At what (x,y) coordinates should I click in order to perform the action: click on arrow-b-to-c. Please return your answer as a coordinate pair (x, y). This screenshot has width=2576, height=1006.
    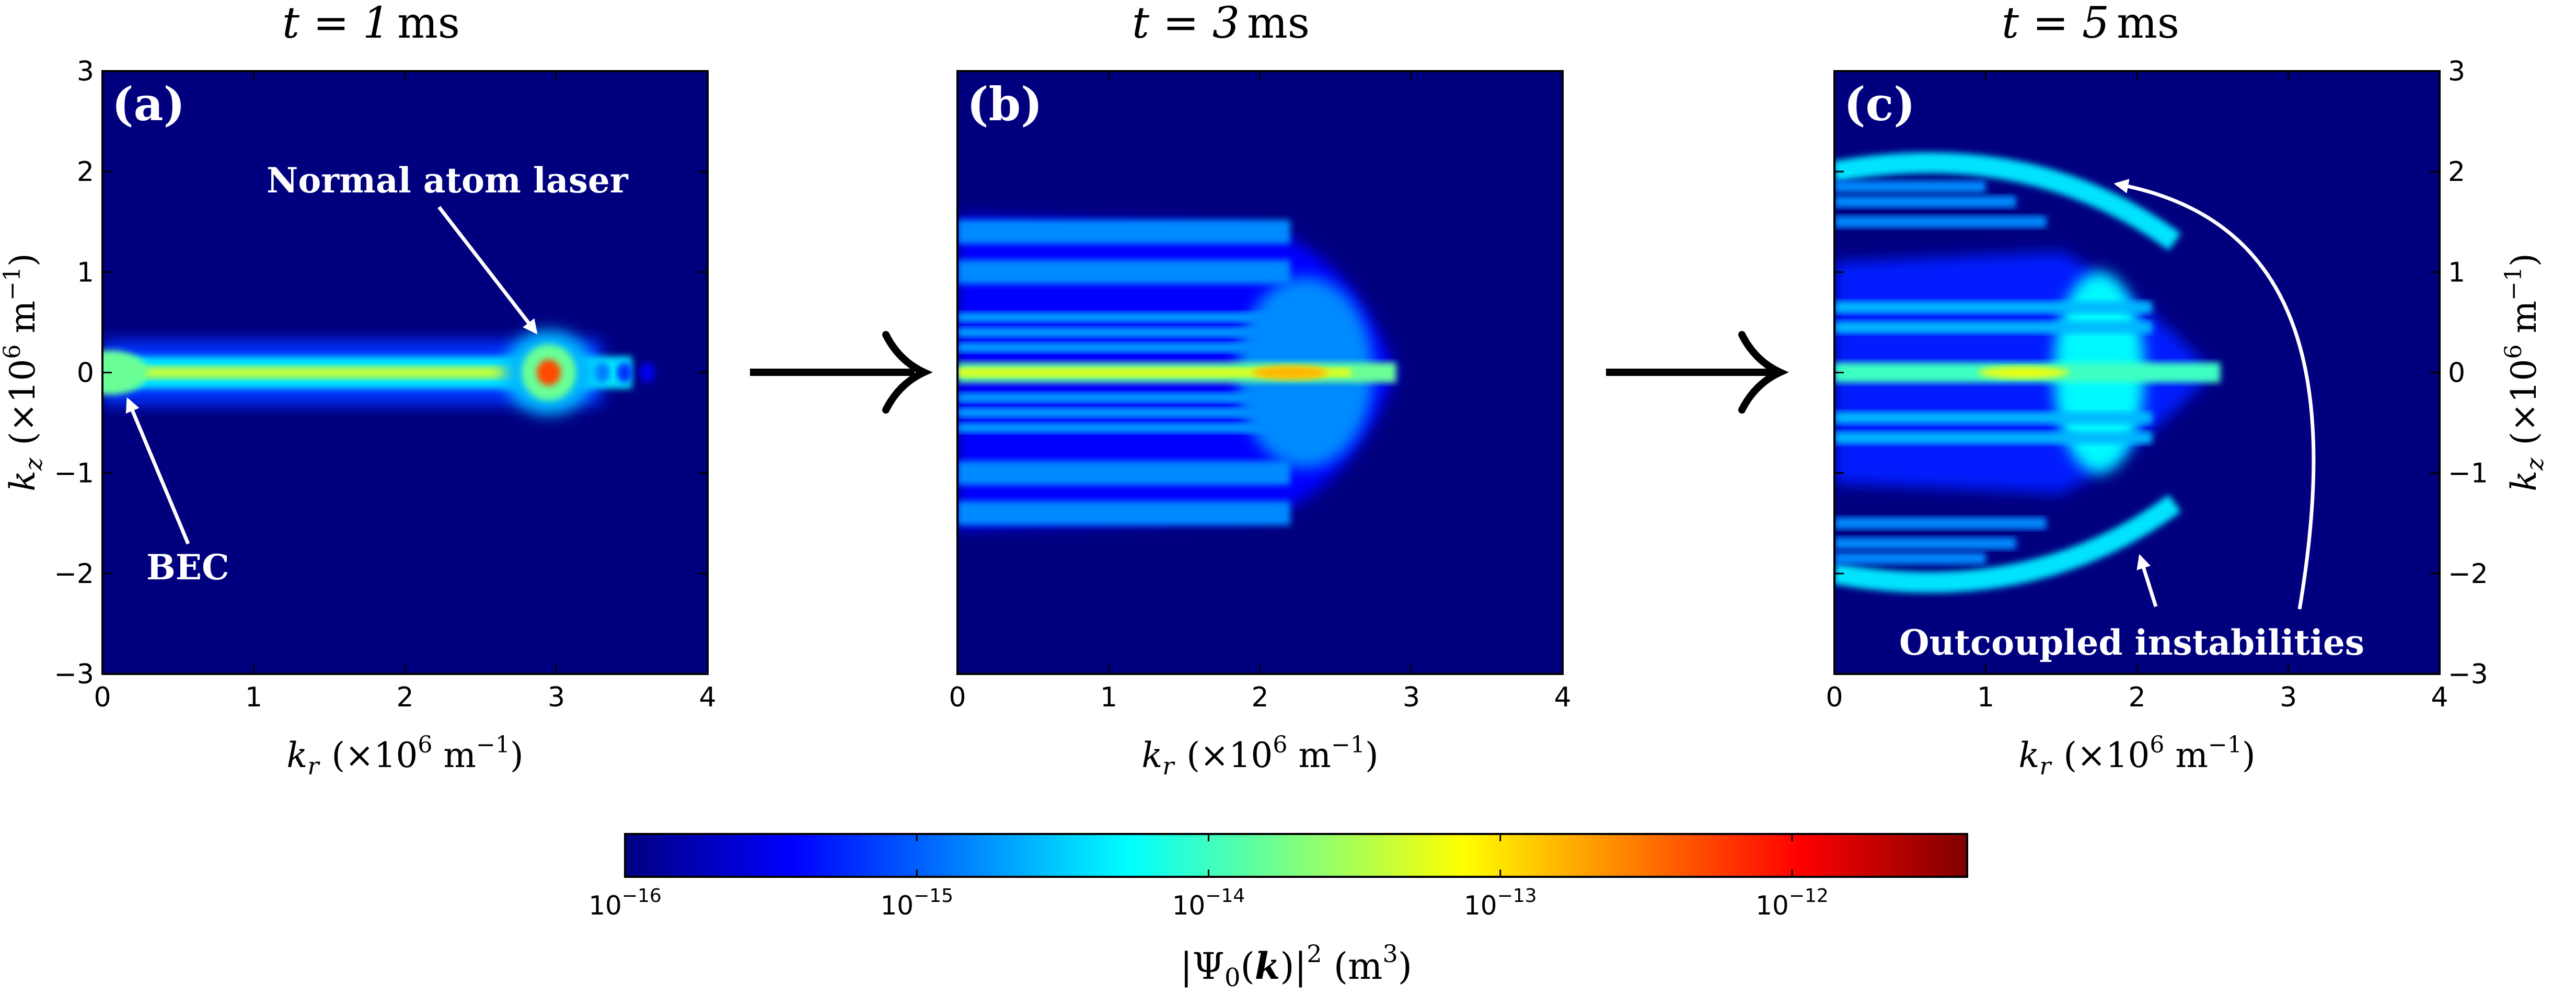
    Looking at the image, I should click on (1698, 372).